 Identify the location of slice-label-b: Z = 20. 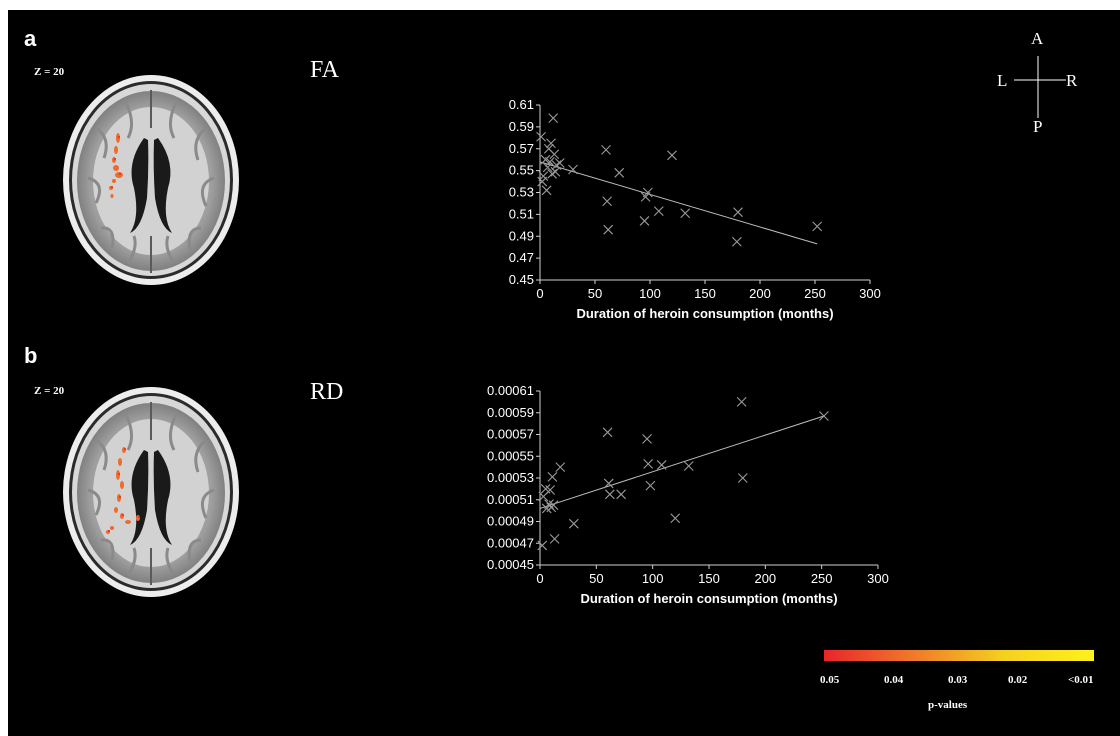
(49, 391).